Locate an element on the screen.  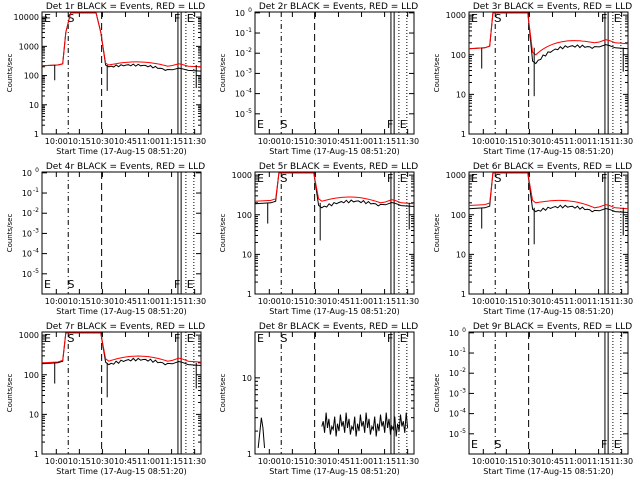
panel-title: Det 5r BLACK = Events, RED = LLD is located at coordinates (338, 167).